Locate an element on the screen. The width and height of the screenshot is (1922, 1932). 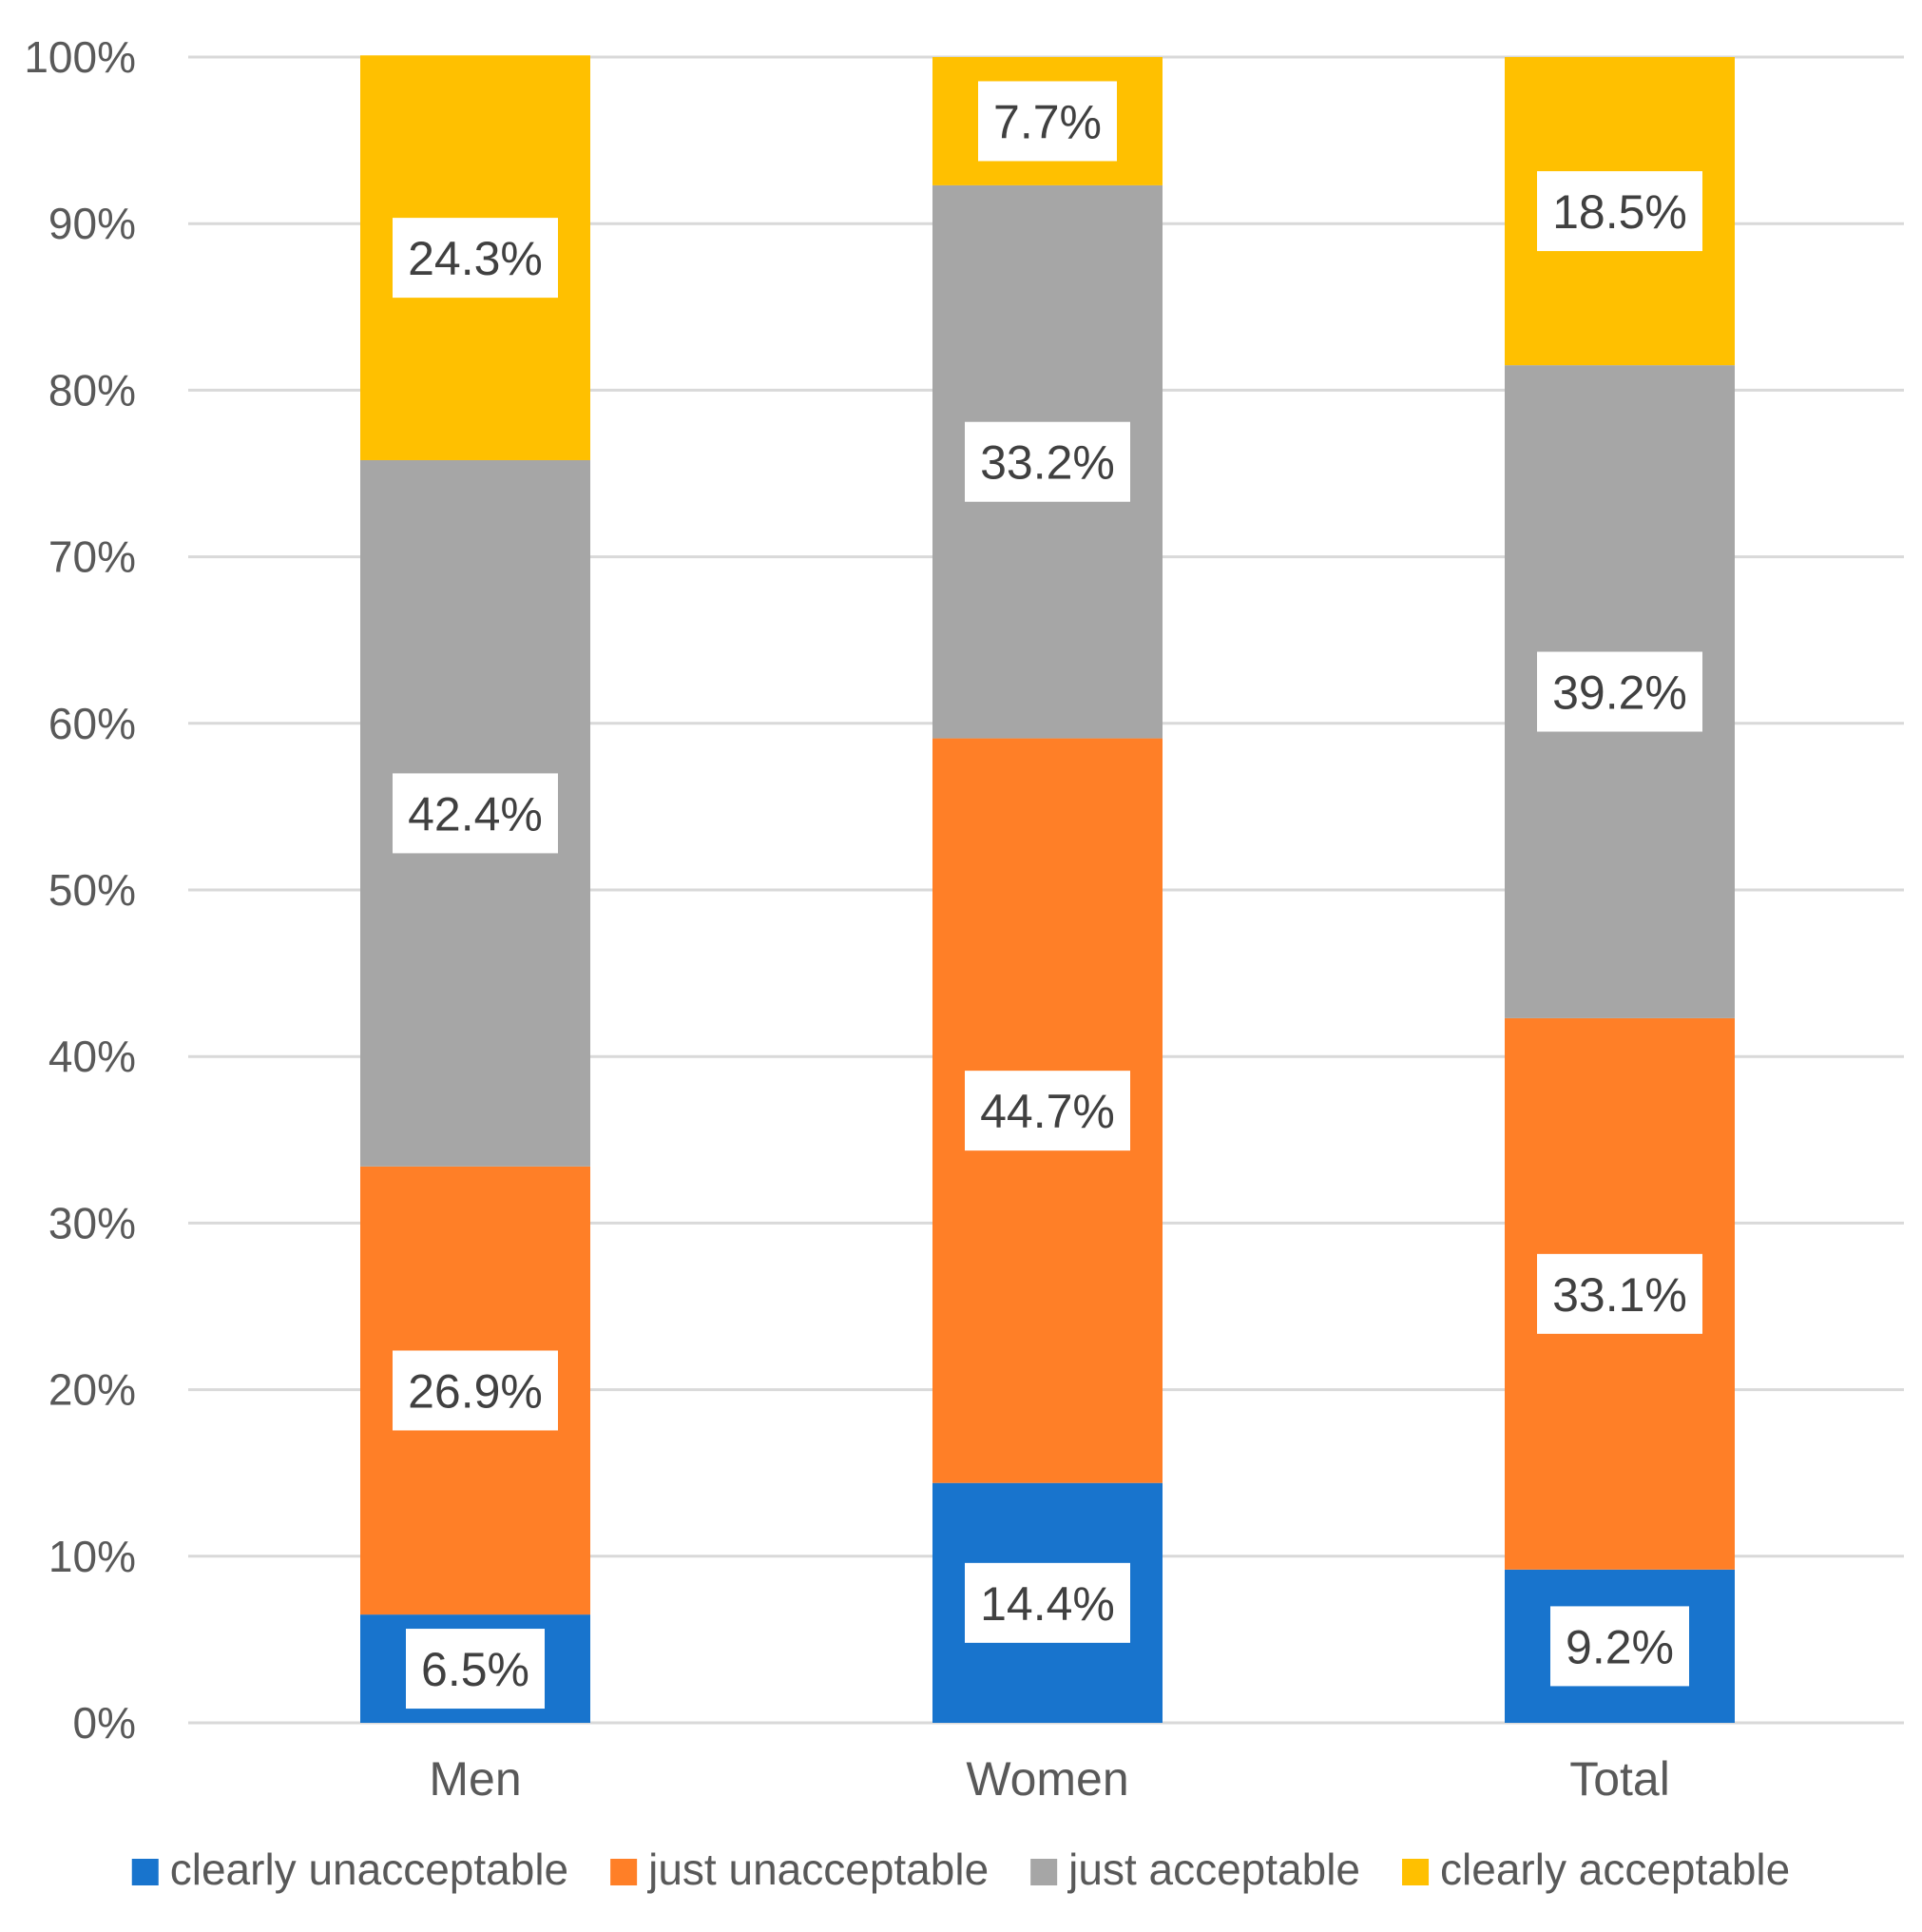
legend-label: just unacceptable is located at coordinates (818, 1869).